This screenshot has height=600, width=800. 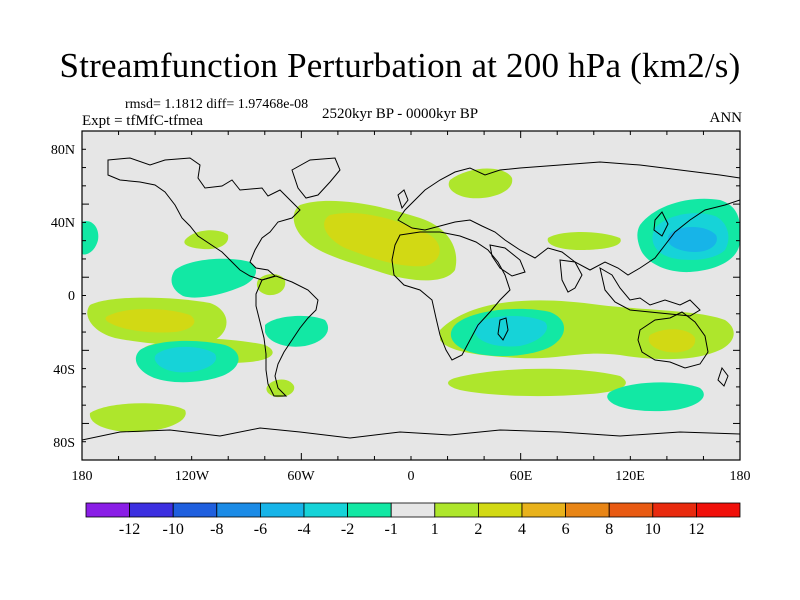 I want to click on contour-positive-west-asia, so click(x=584, y=241).